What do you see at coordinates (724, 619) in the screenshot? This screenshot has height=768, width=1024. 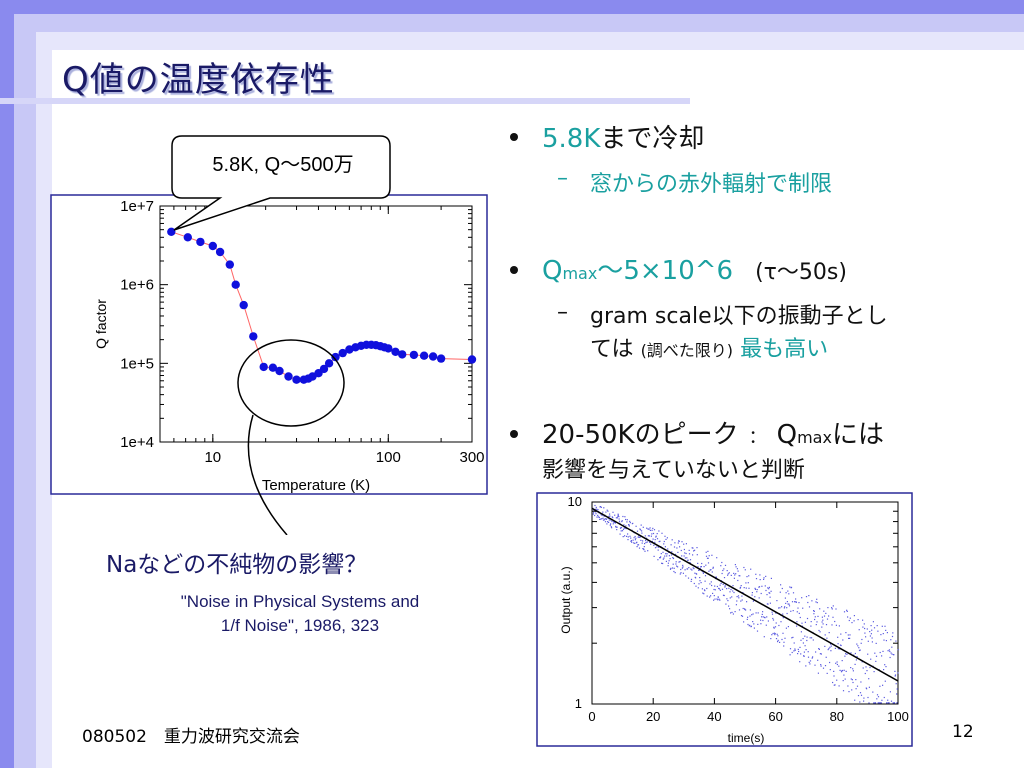 I see `ringdown-chart: Output (a.u.) time(s) 0 20 40 60 80 100 1 10` at bounding box center [724, 619].